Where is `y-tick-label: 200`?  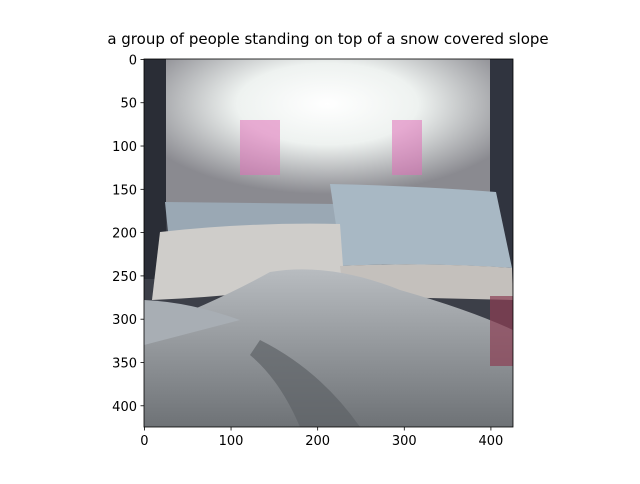 y-tick-label: 200 is located at coordinates (124, 234).